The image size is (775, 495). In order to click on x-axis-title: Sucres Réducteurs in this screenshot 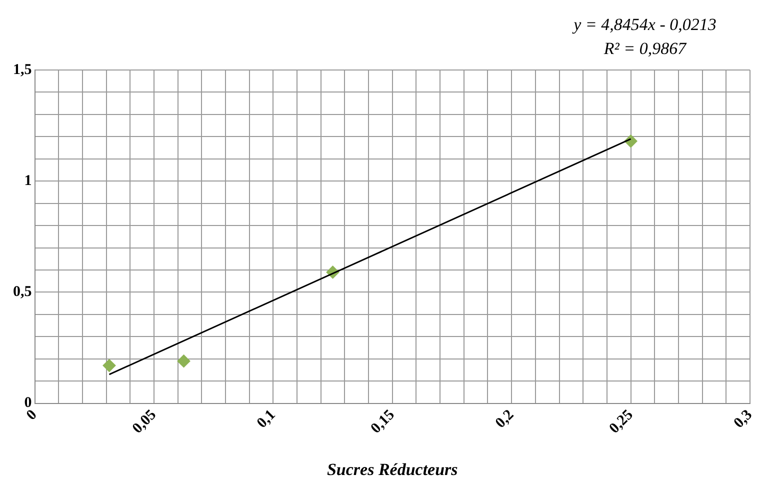, I will do `click(392, 470)`.